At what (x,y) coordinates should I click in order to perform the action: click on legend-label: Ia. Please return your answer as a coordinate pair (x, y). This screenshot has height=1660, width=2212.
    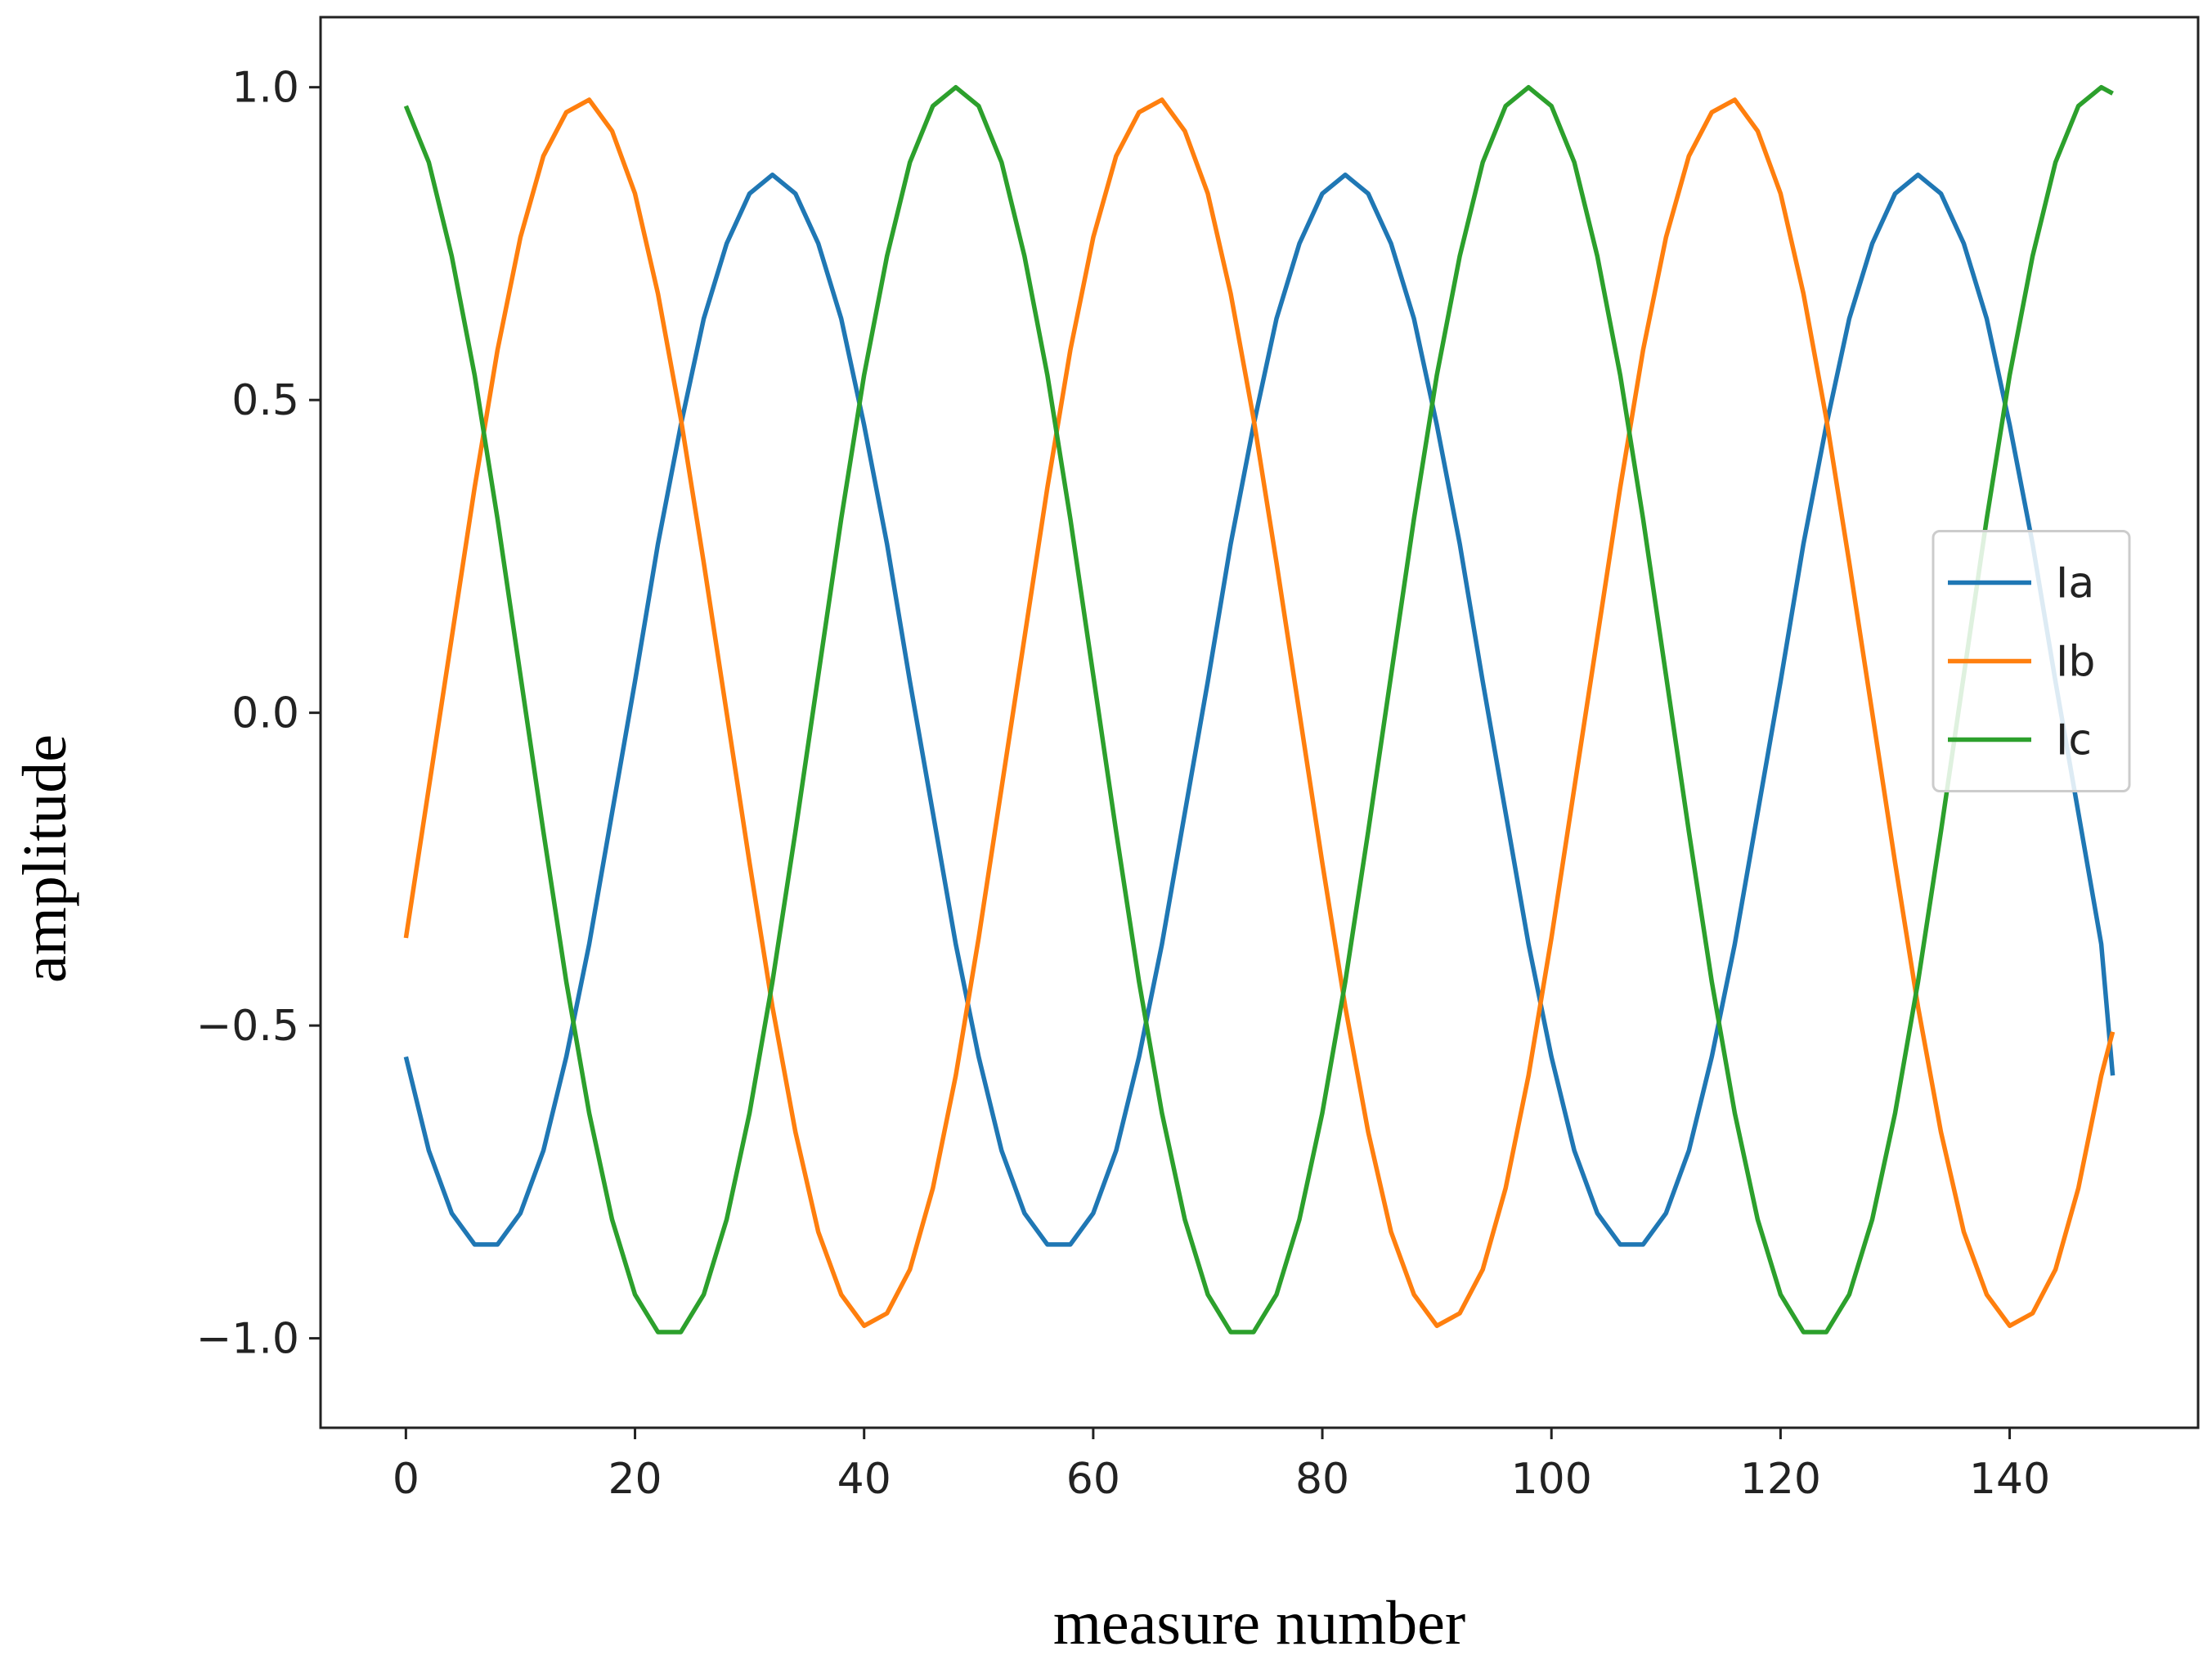
    Looking at the image, I should click on (2075, 583).